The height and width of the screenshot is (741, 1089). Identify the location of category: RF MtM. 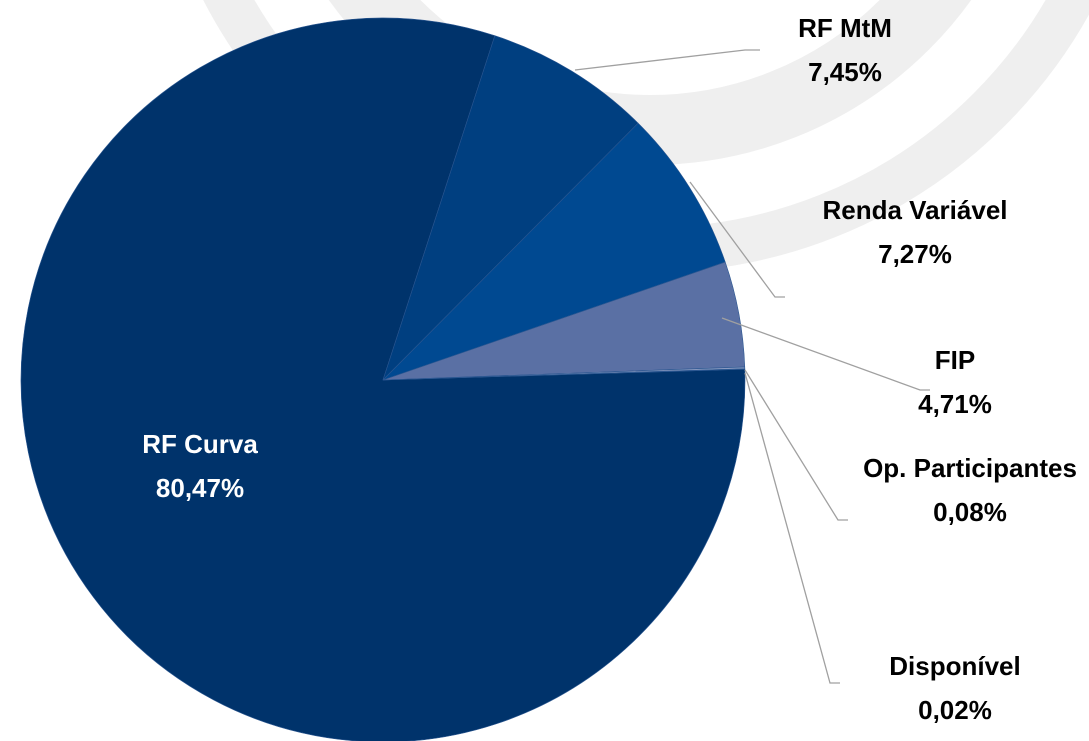
(845, 28).